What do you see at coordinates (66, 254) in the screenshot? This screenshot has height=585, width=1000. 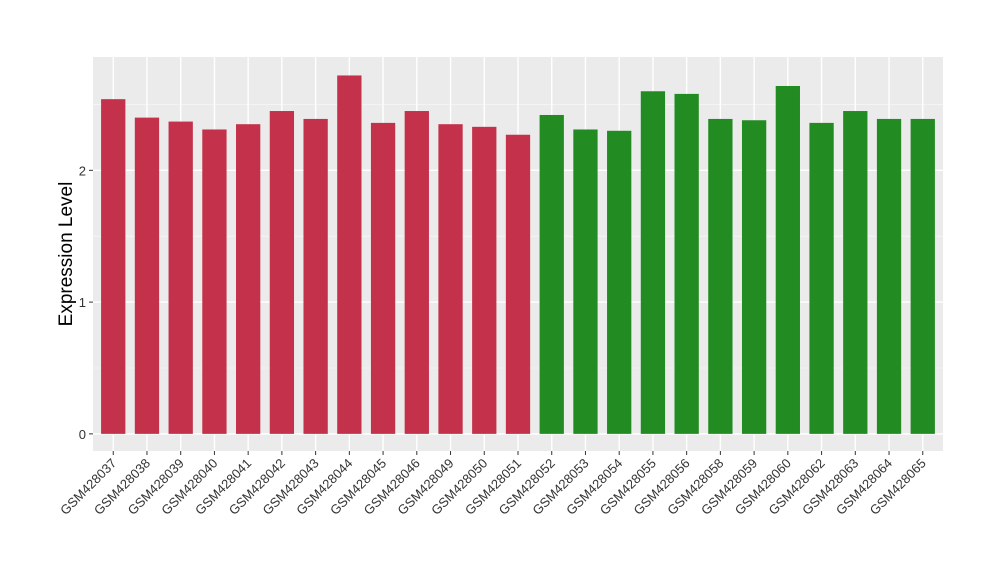 I see `y-axis-label: Expression Level` at bounding box center [66, 254].